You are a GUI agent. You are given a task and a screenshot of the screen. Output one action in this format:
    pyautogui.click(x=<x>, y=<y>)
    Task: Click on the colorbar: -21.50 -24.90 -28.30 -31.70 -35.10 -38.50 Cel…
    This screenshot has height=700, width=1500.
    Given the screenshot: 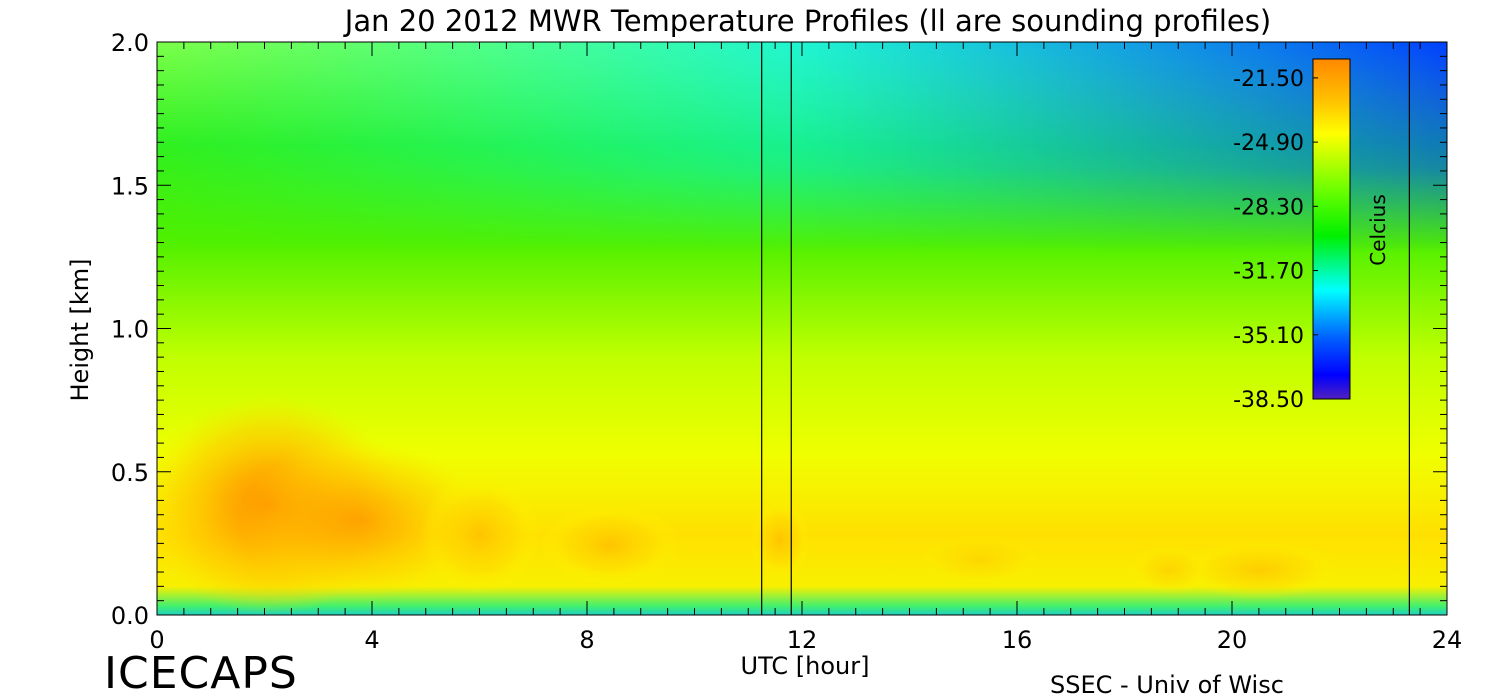 What is the action you would take?
    pyautogui.click(x=1311, y=235)
    